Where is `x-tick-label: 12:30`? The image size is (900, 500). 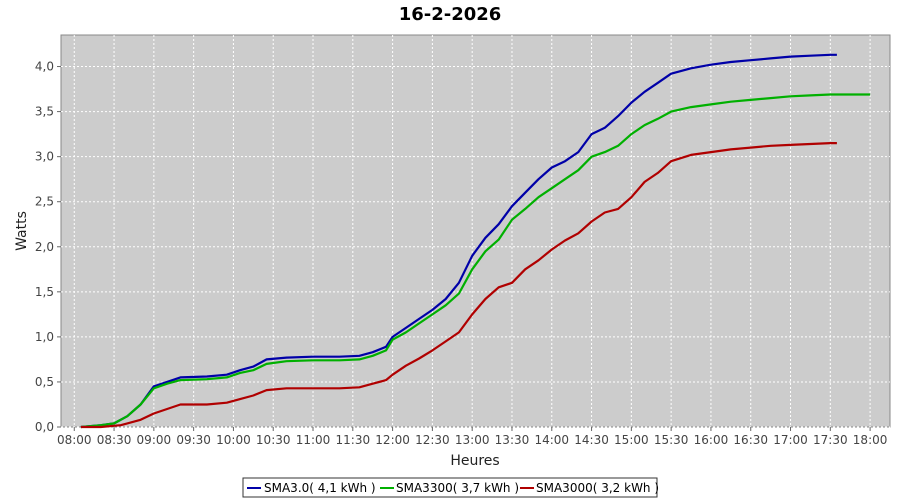 x-tick-label: 12:30 is located at coordinates (432, 440).